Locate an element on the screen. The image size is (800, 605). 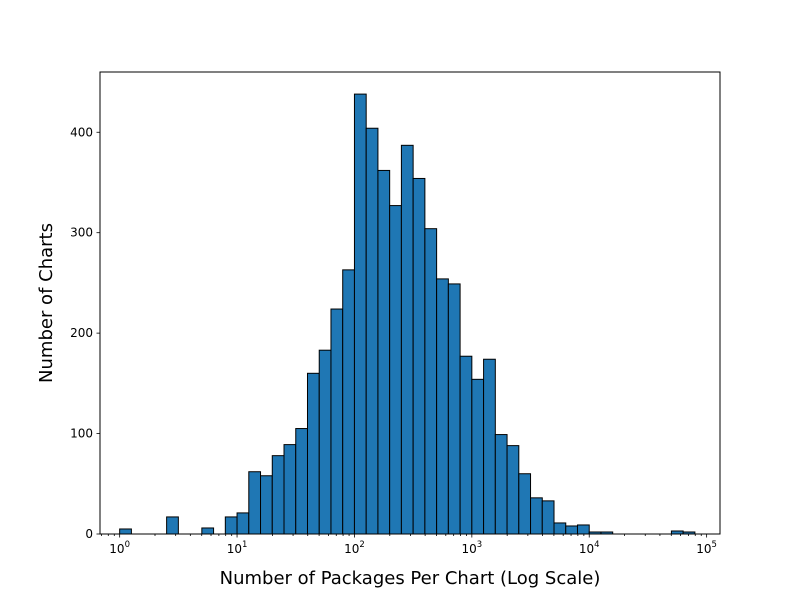
y-axis: 0 100 200 300 400 is located at coordinates (85, 333).